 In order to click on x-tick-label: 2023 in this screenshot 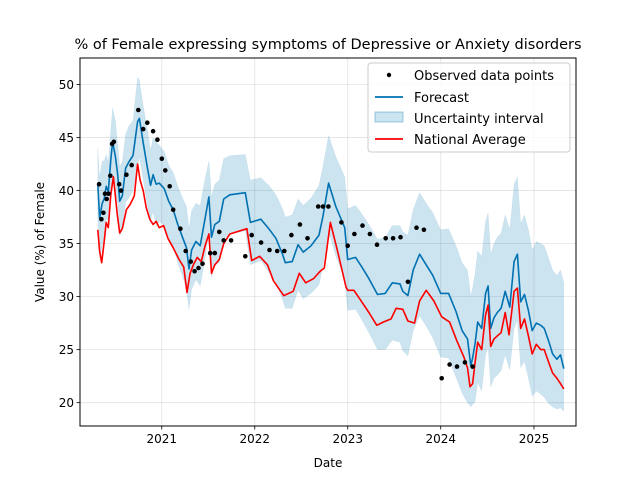, I will do `click(347, 439)`.